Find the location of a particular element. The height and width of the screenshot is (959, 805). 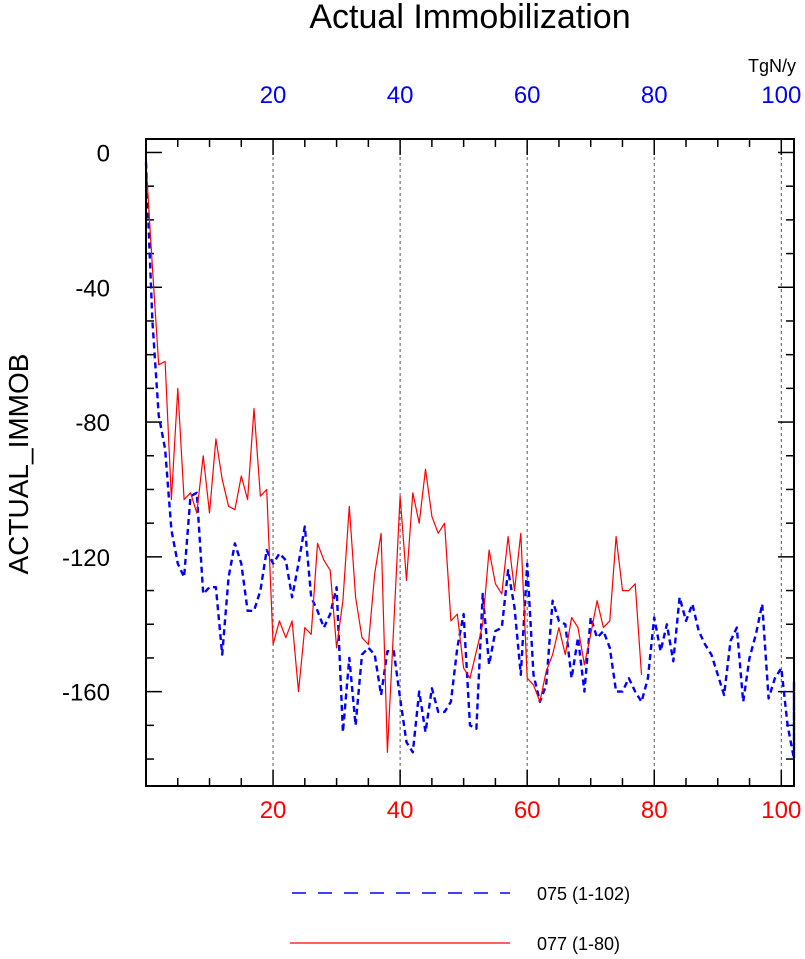

y-tick-label: -120 is located at coordinates (86, 558).